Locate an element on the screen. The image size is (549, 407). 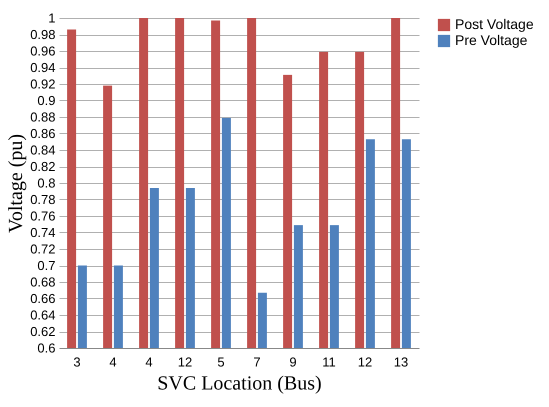
y-tick-label: 0.7 is located at coordinates (46, 265).